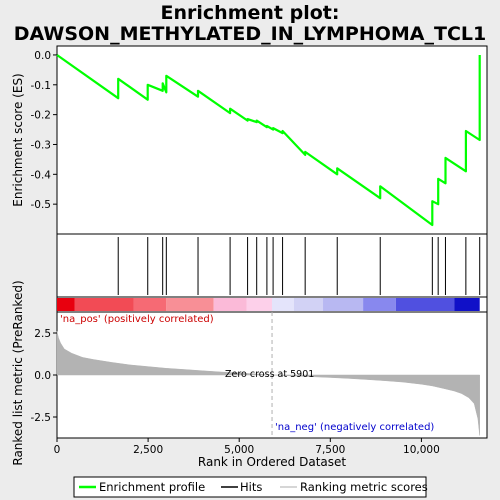  Describe the element at coordinates (18, 372) in the screenshot. I see `metric-y-axis-label: Ranked list metric (PreRanked)` at that location.